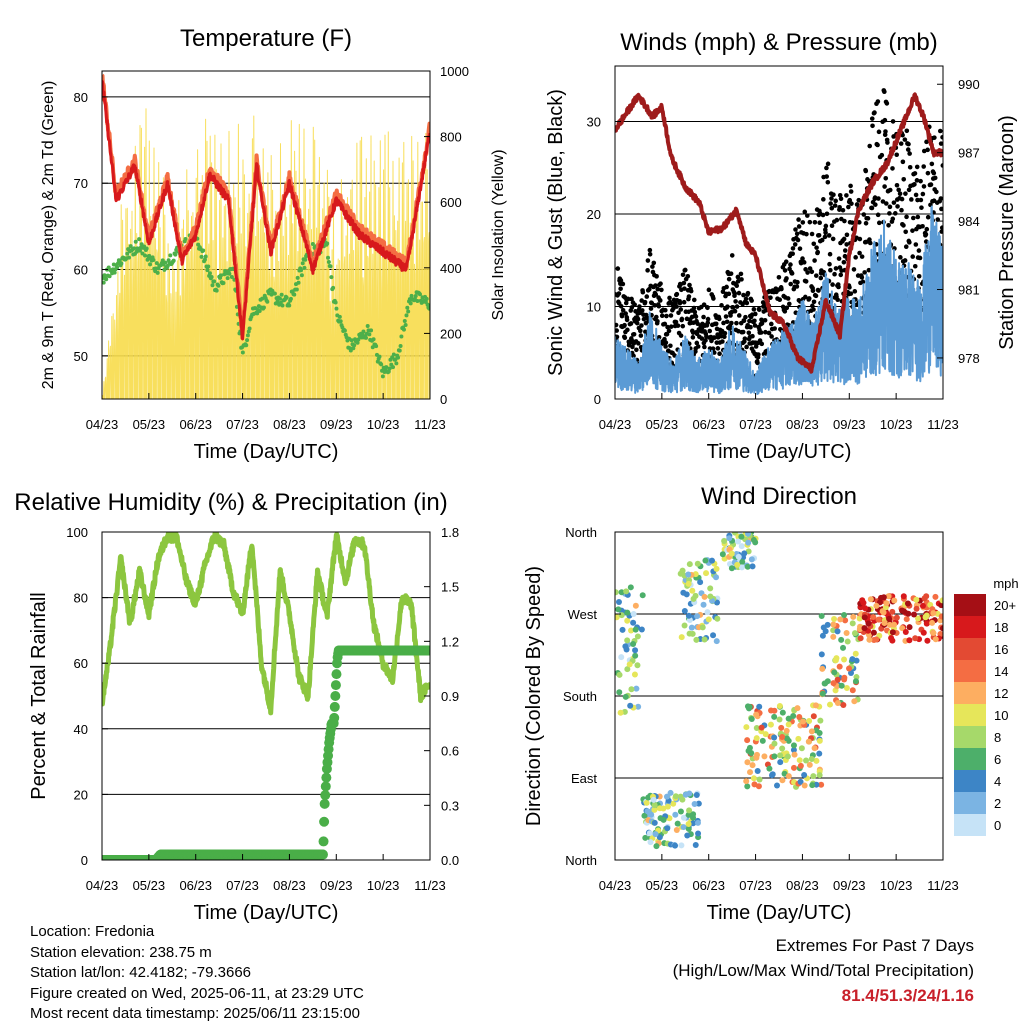 The height and width of the screenshot is (1025, 1024). What do you see at coordinates (242, 885) in the screenshot?
I see `x-tick-label: 07/23` at bounding box center [242, 885].